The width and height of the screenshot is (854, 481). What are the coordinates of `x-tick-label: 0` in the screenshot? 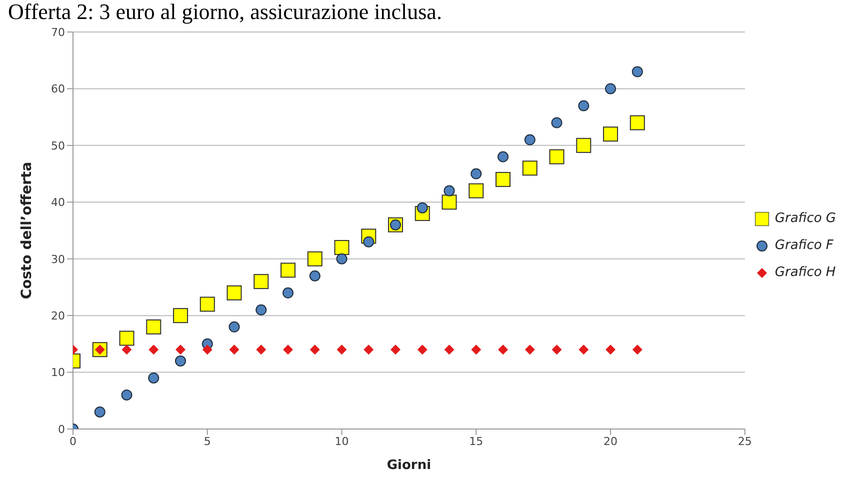 It's located at (73, 441).